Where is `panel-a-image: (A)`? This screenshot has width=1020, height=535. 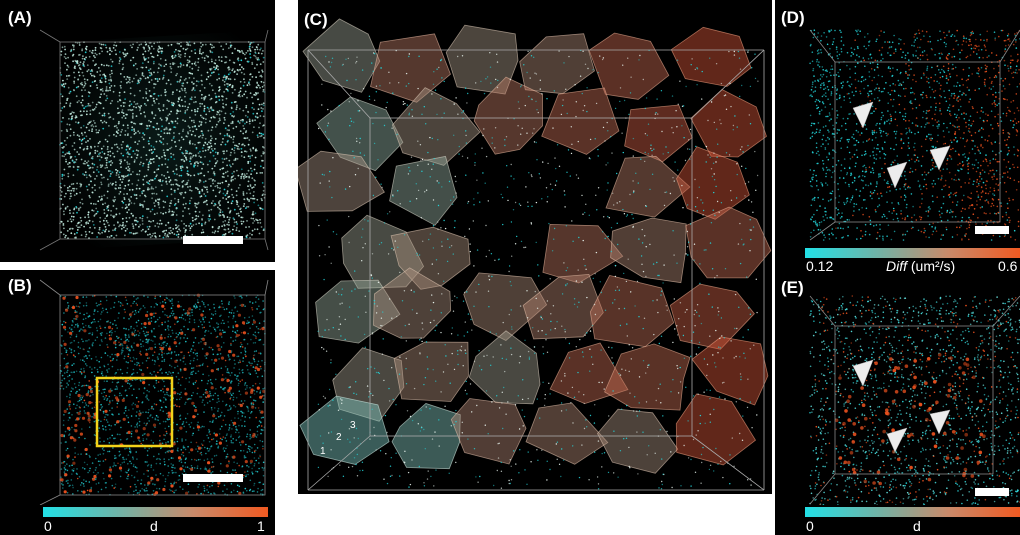
panel-a-image: (A) is located at coordinates (137, 131).